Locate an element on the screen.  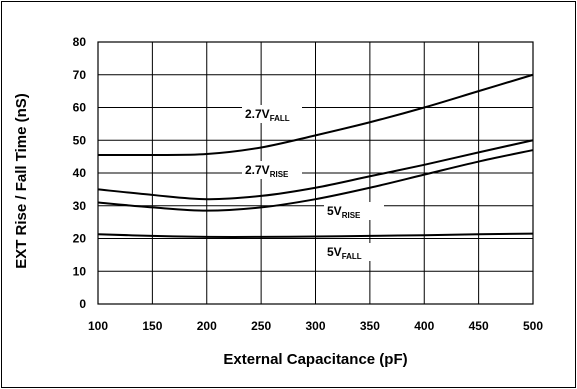
series-label: 2.7VRISE is located at coordinates (267, 171).